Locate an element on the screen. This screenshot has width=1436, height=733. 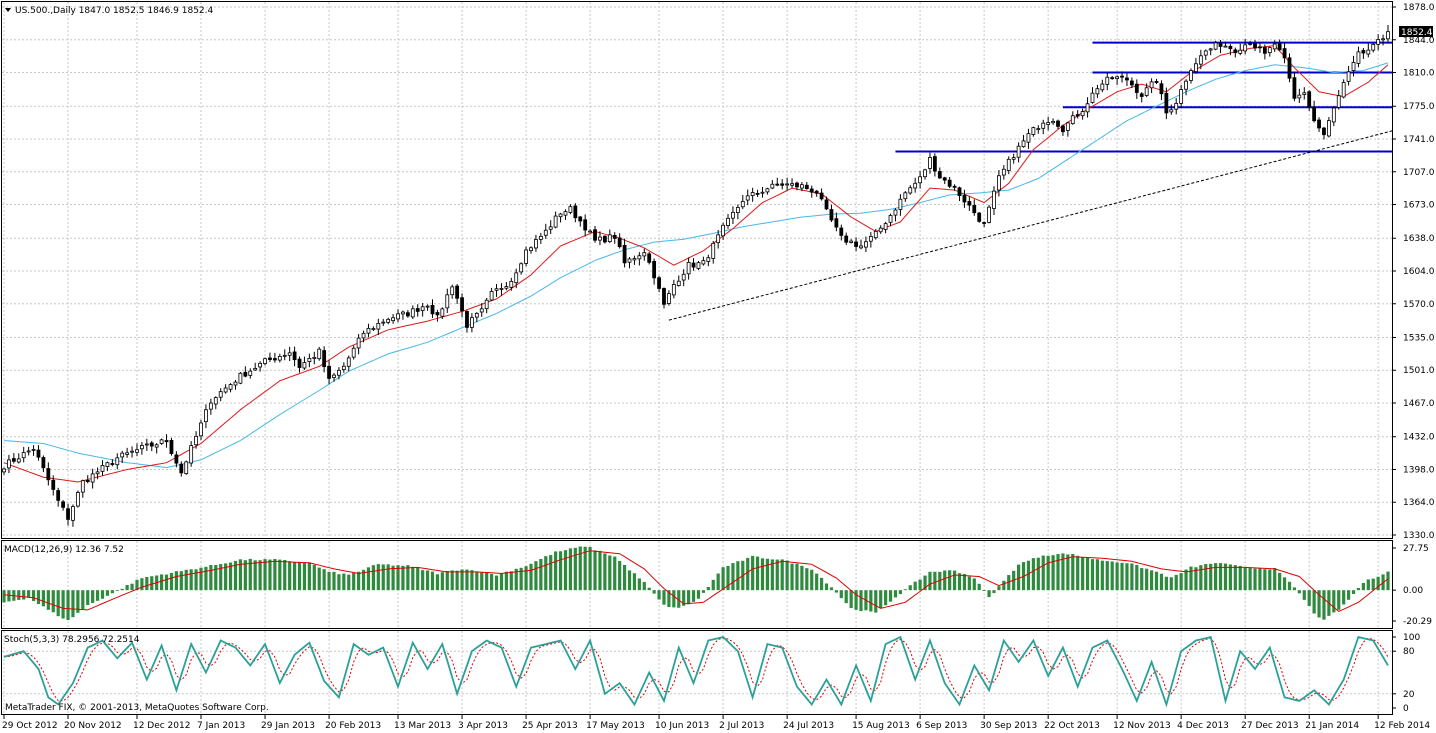
current-price-tag is located at coordinates (1416, 31).